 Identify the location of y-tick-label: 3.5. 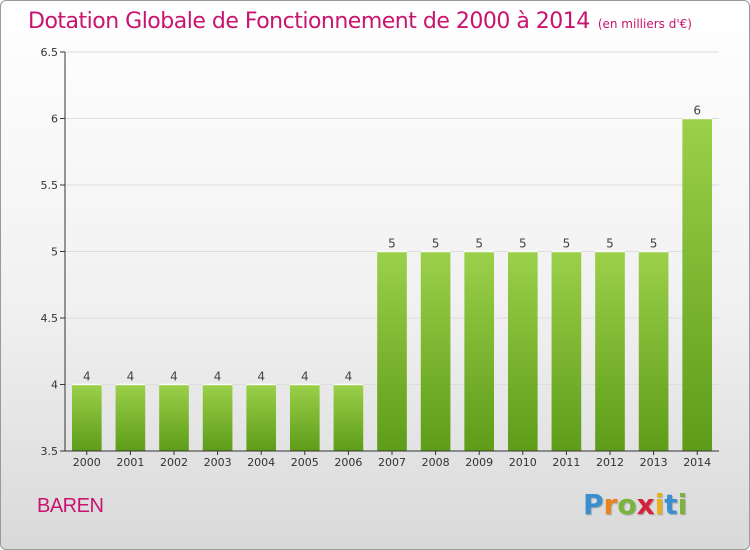
(50, 451).